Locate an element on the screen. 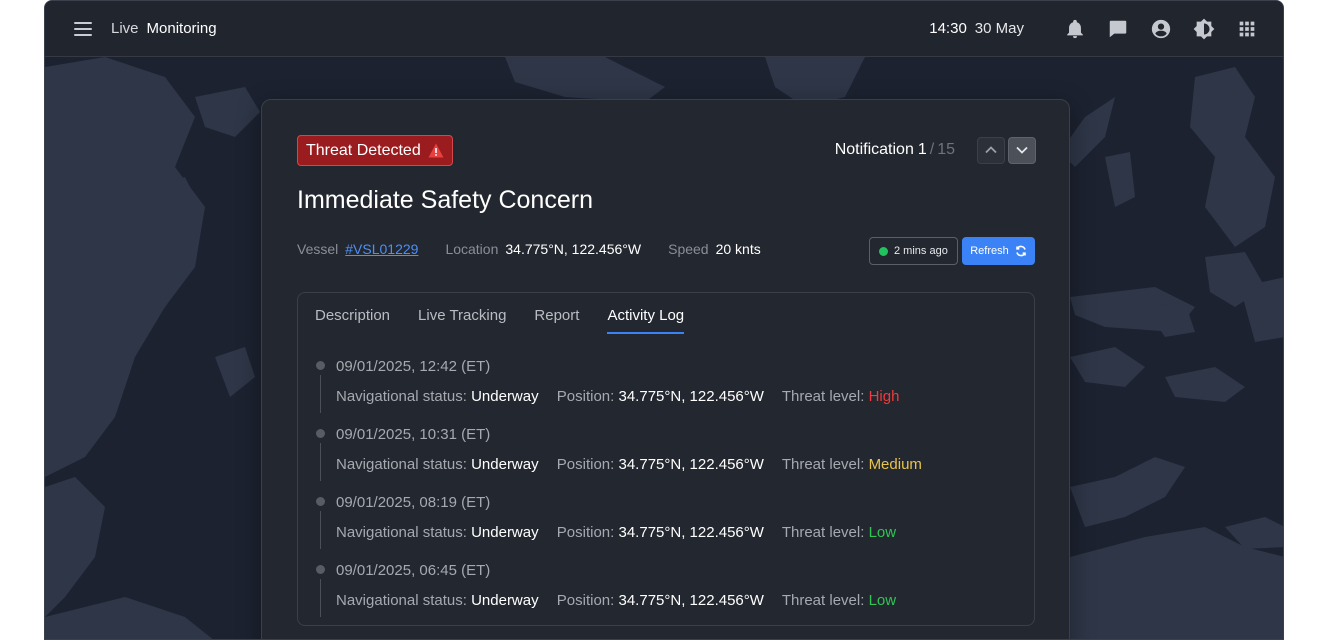 Image resolution: width=1328 pixels, height=640 pixels. alert-title: Immediate Safety Concern is located at coordinates (445, 200).